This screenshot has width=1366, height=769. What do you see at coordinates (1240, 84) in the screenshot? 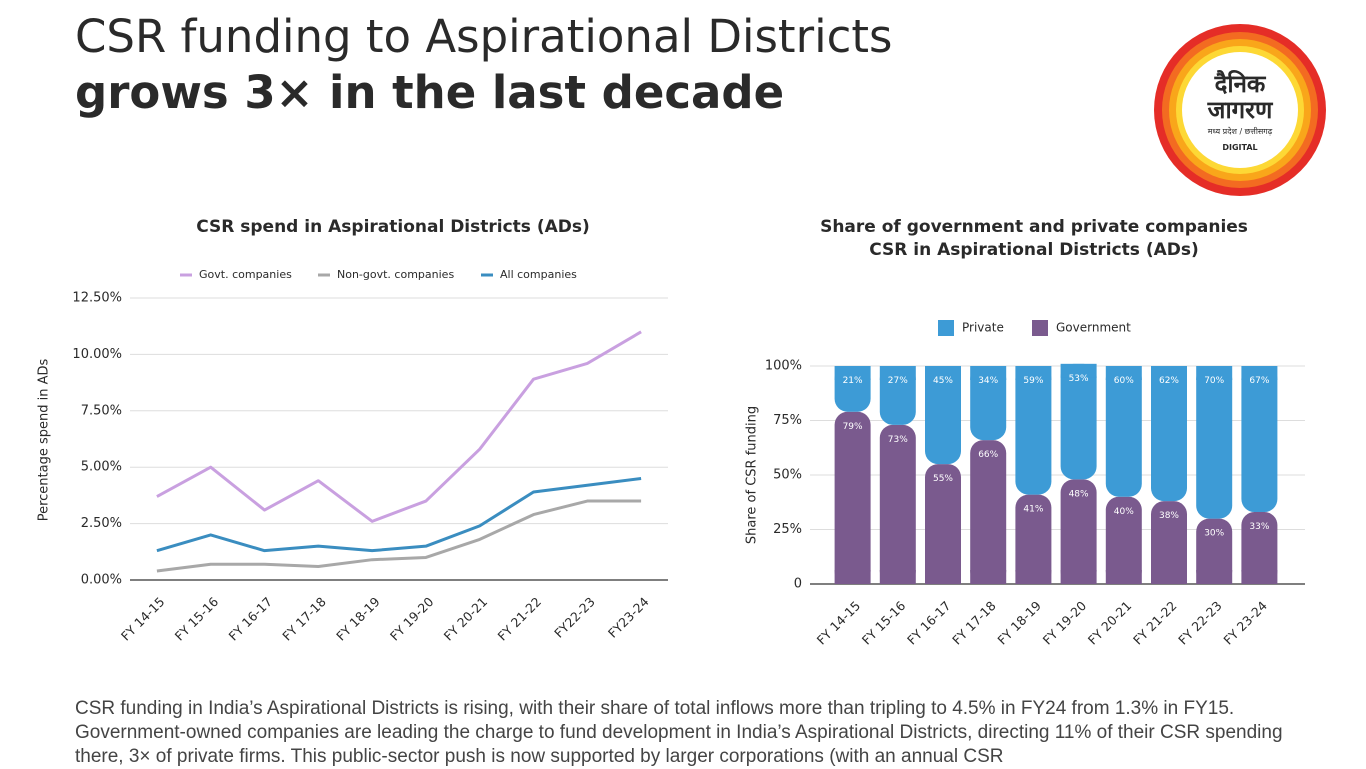
I see `logo-text: दैनिक` at bounding box center [1240, 84].